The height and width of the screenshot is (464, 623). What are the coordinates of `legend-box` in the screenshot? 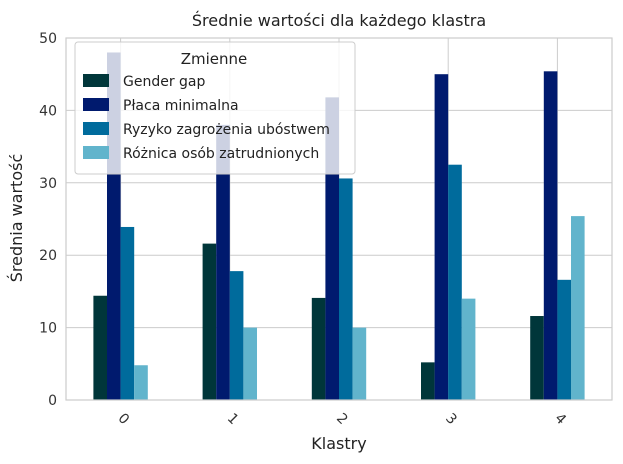 It's located at (215, 108).